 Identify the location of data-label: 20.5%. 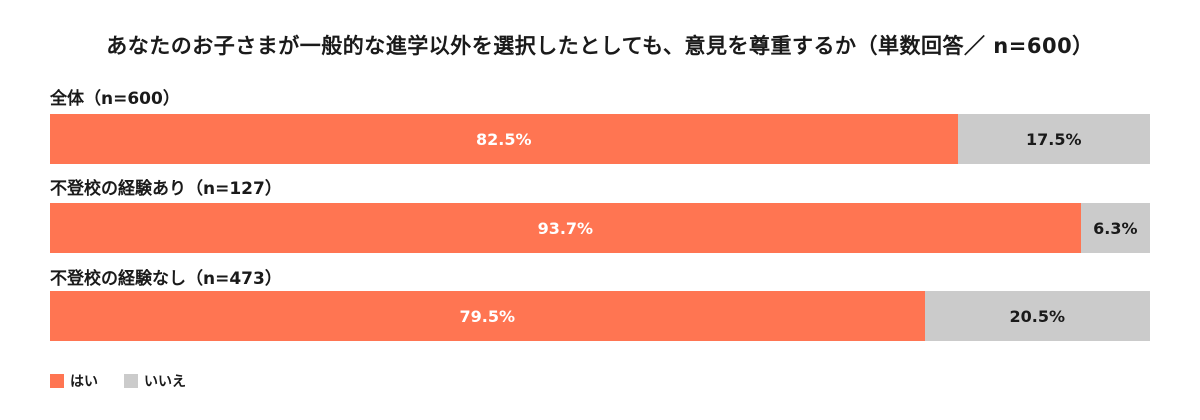
(1037, 316).